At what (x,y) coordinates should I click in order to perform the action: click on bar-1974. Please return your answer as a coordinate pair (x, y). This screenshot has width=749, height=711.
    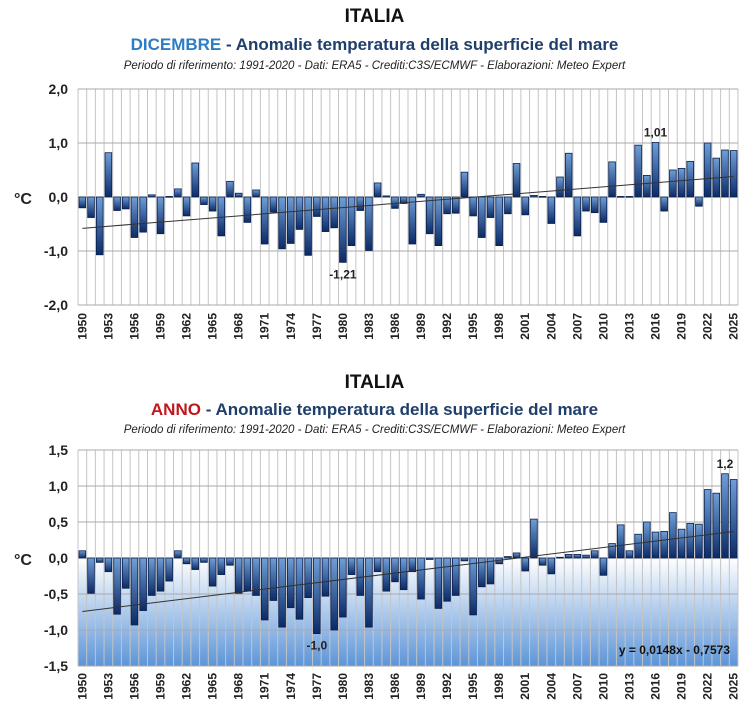
    Looking at the image, I should click on (291, 583).